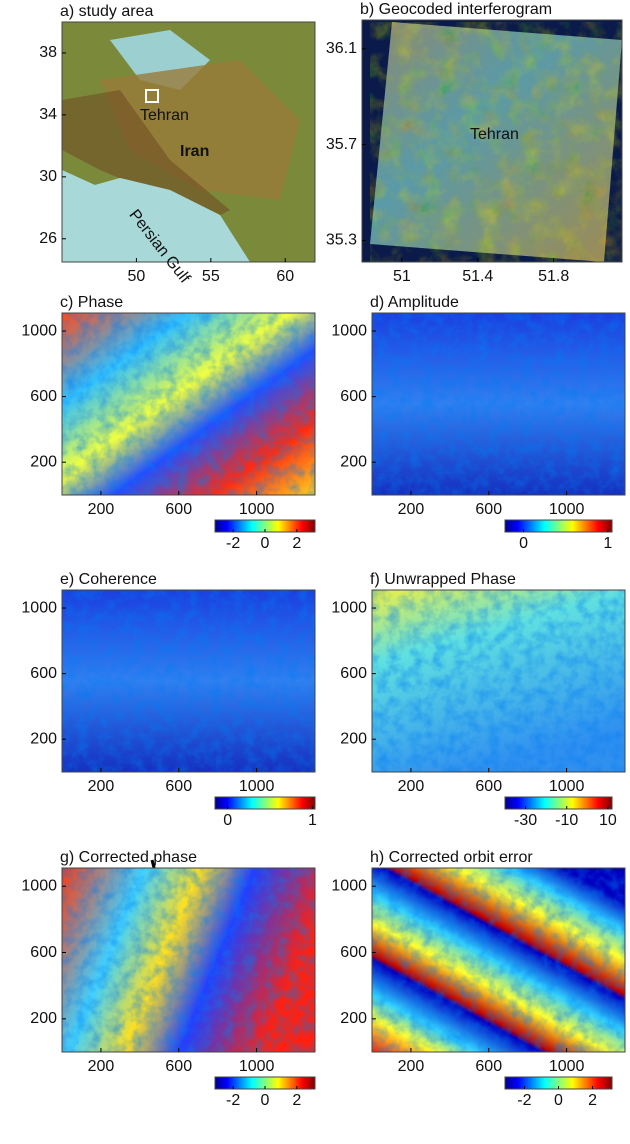  What do you see at coordinates (137, 276) in the screenshot?
I see `x-tick-label: 50` at bounding box center [137, 276].